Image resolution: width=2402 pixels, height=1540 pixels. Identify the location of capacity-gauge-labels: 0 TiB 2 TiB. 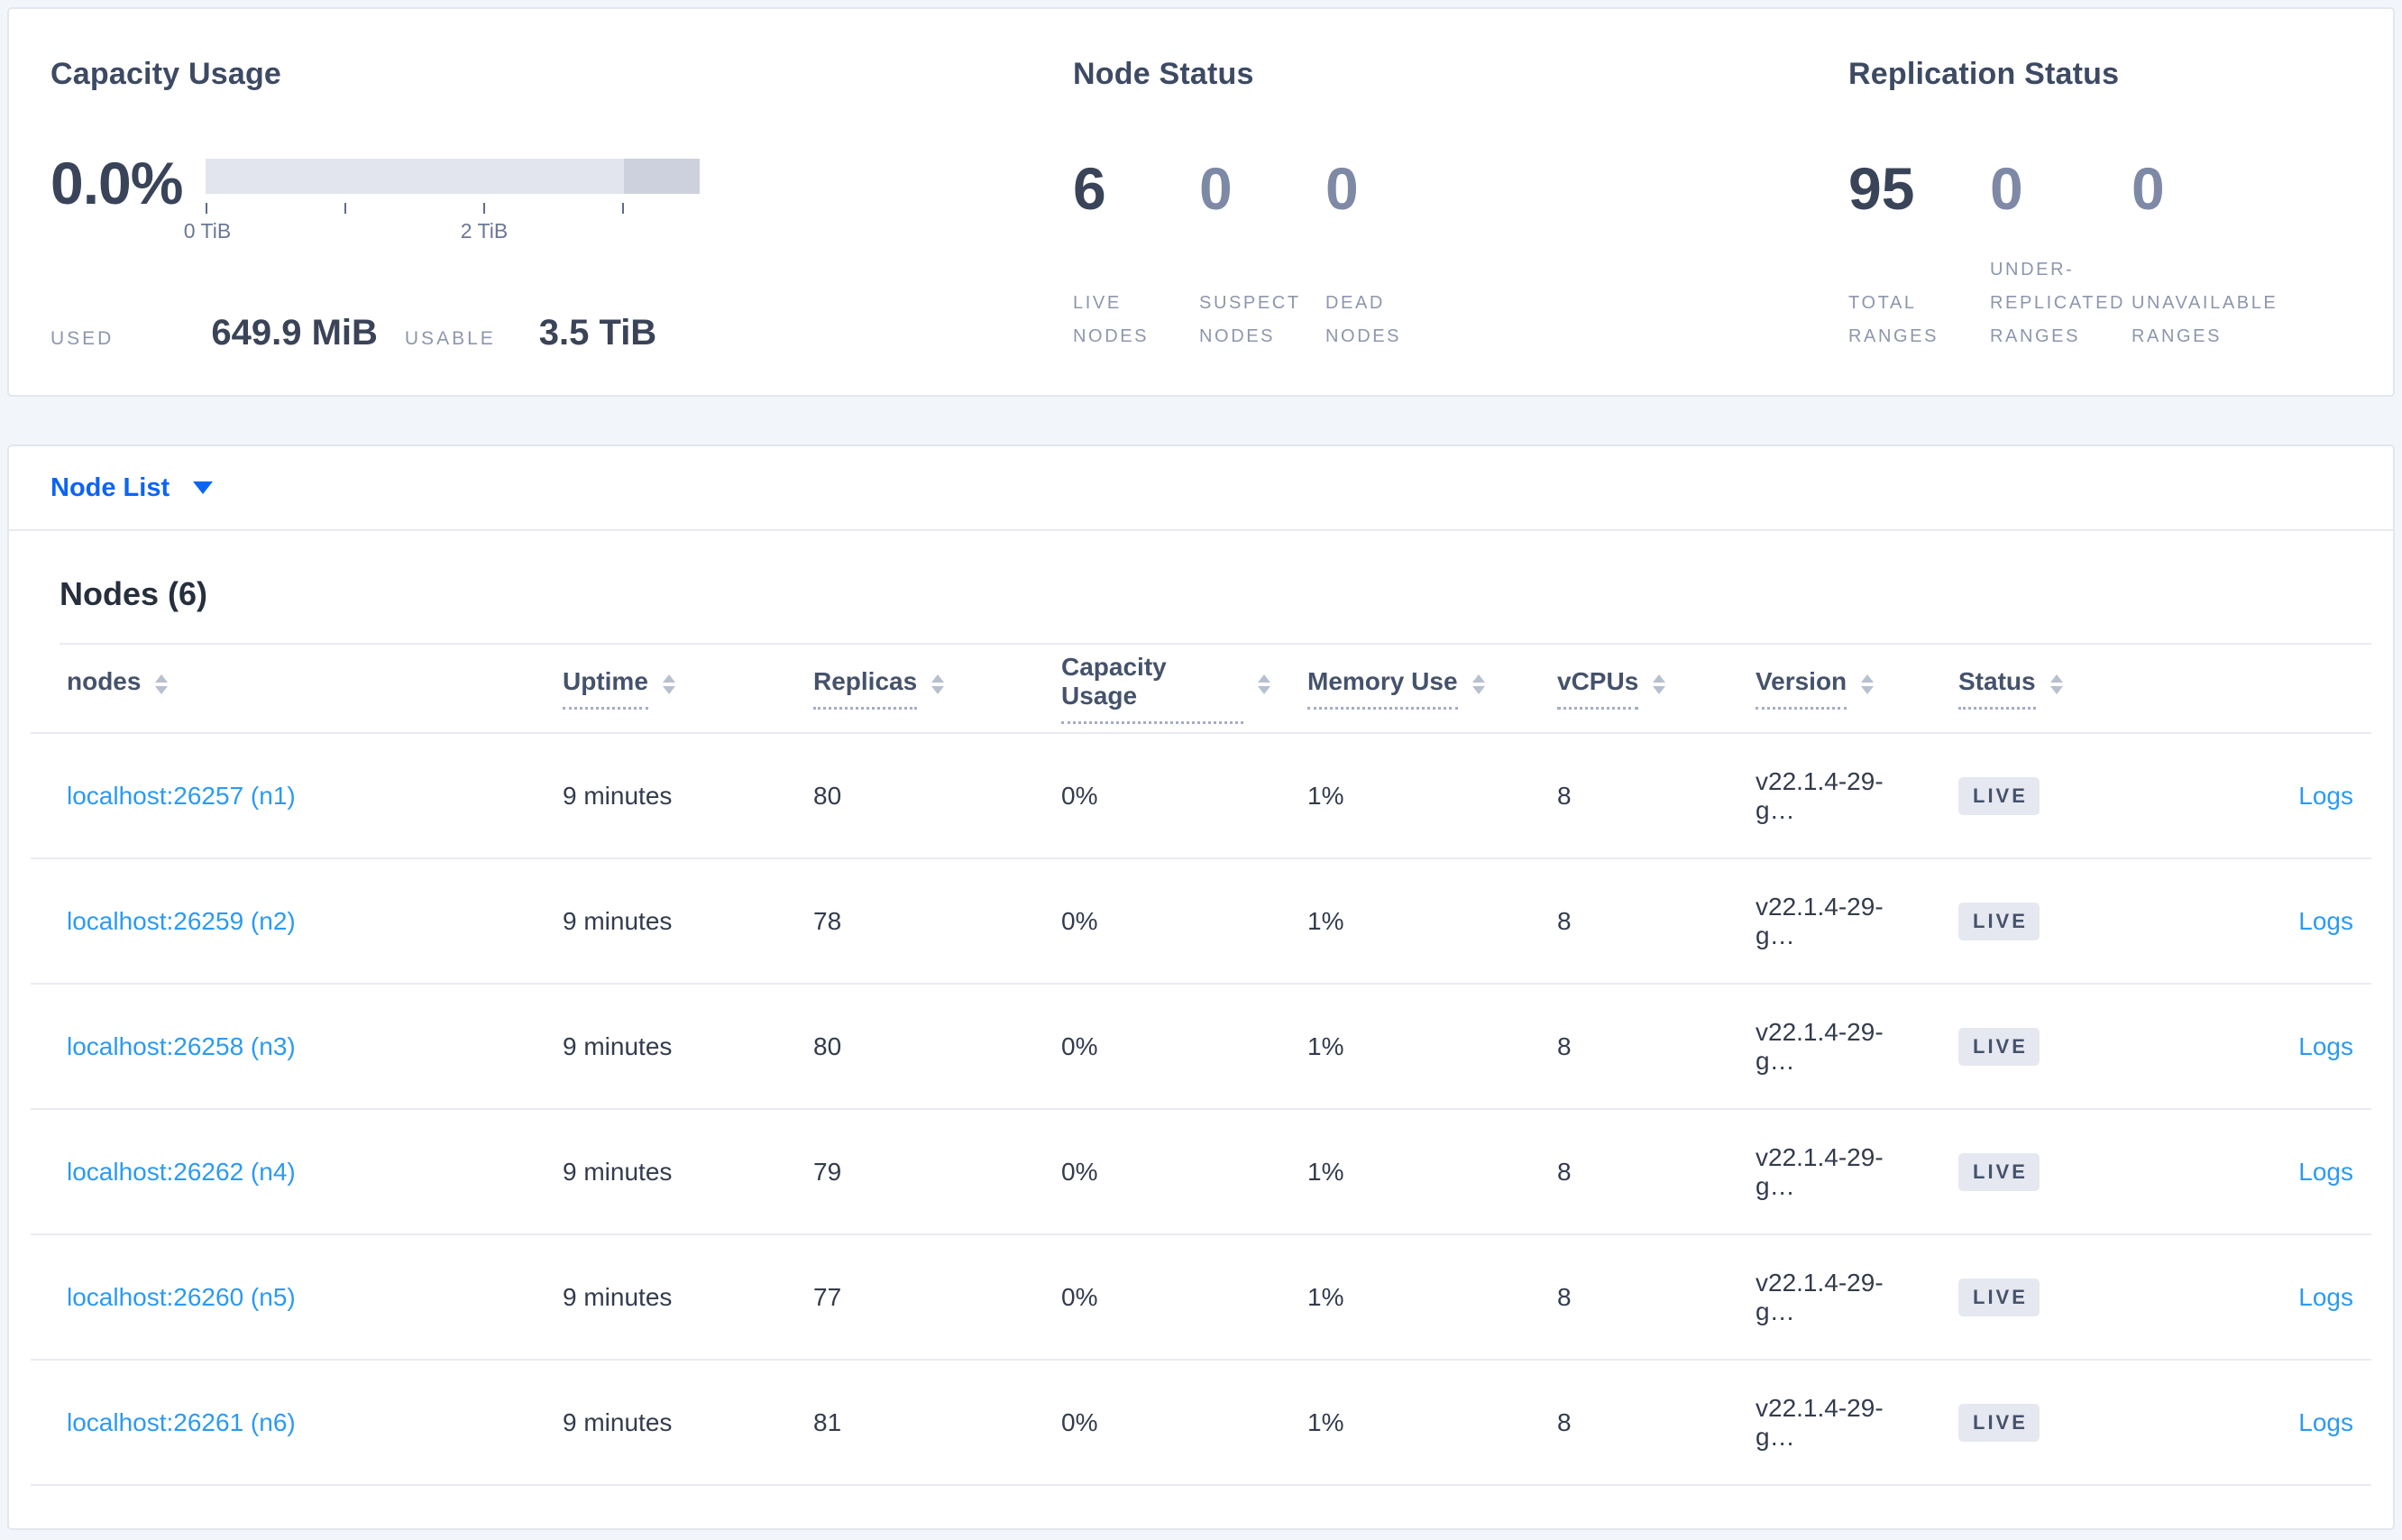
(442, 231).